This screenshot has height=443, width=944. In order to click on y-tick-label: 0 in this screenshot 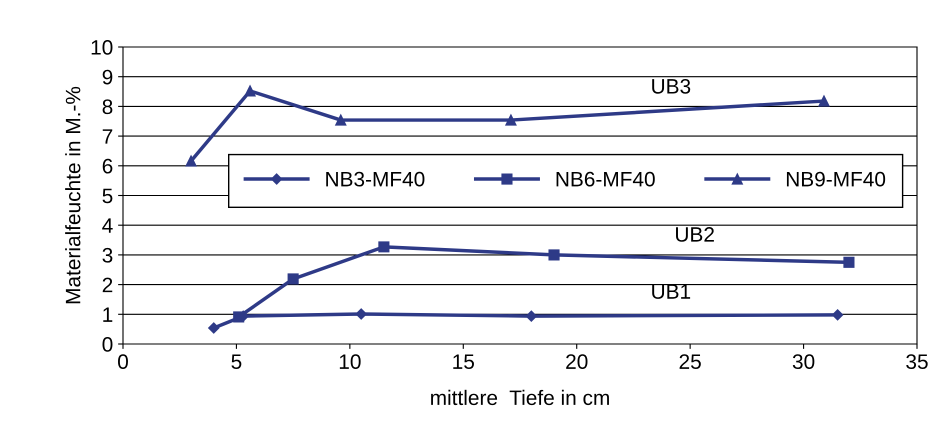, I will do `click(107, 344)`.